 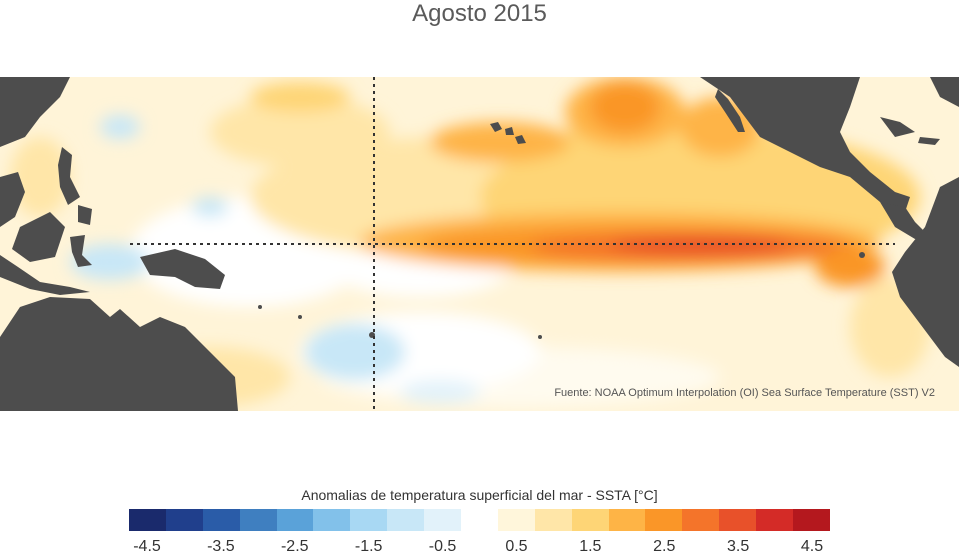 I want to click on colorbar-tick-label: 0.5, so click(x=516, y=546).